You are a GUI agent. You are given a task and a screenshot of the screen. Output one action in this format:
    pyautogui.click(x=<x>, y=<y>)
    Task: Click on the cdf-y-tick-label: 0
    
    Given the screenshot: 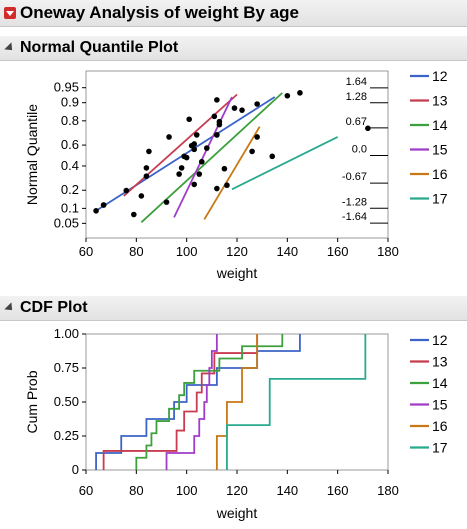 What is the action you would take?
    pyautogui.click(x=75, y=469)
    